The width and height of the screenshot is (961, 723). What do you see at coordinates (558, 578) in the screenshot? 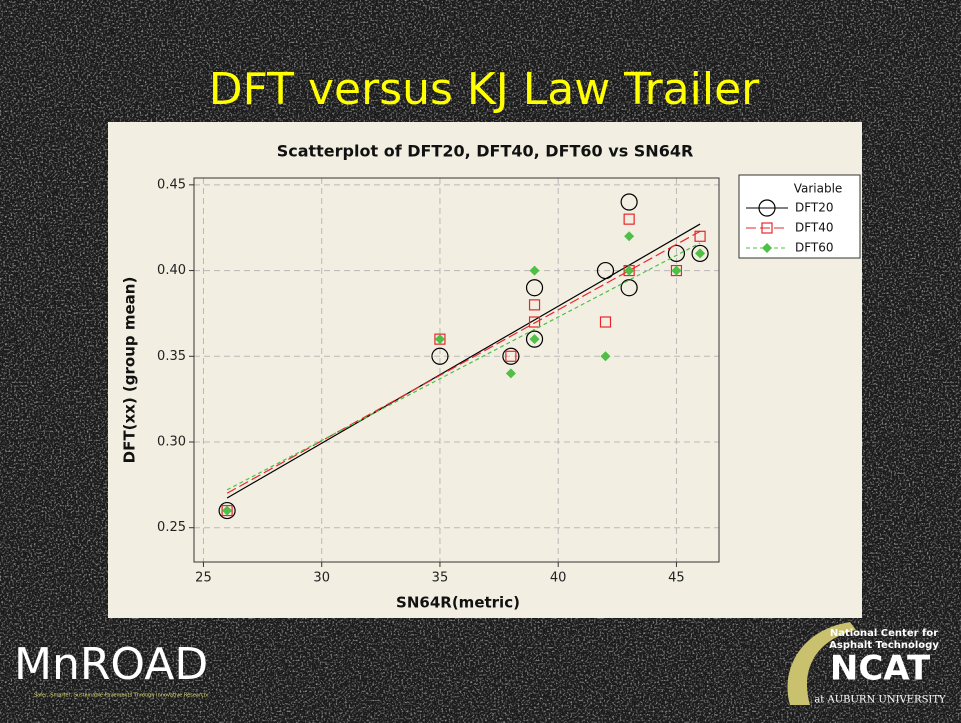
I see `x-tick-label: 40` at bounding box center [558, 578].